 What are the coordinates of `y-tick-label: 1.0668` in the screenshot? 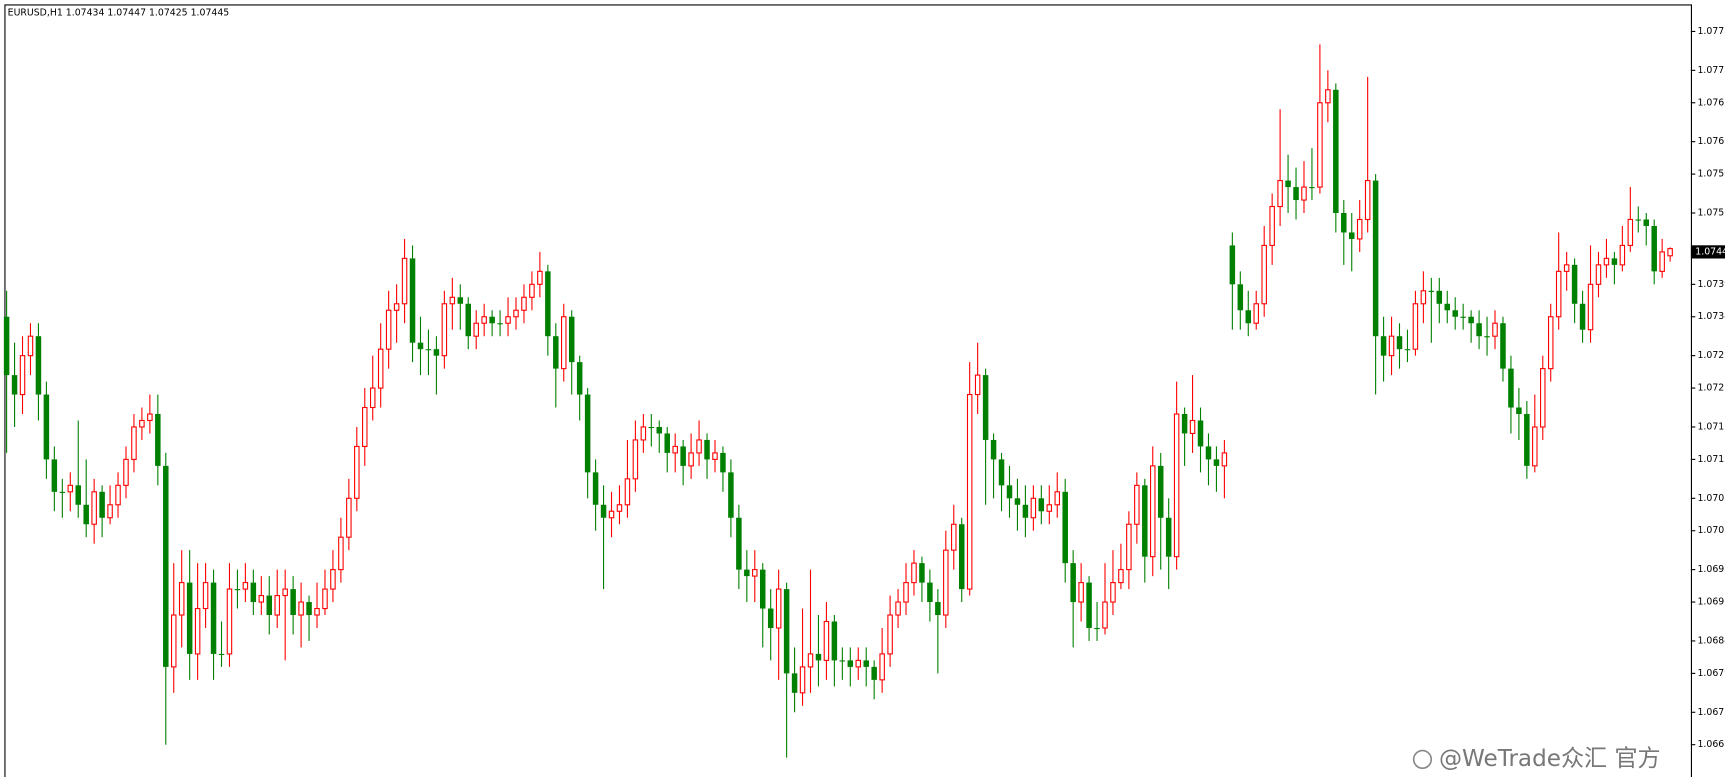 It's located at (1711, 744).